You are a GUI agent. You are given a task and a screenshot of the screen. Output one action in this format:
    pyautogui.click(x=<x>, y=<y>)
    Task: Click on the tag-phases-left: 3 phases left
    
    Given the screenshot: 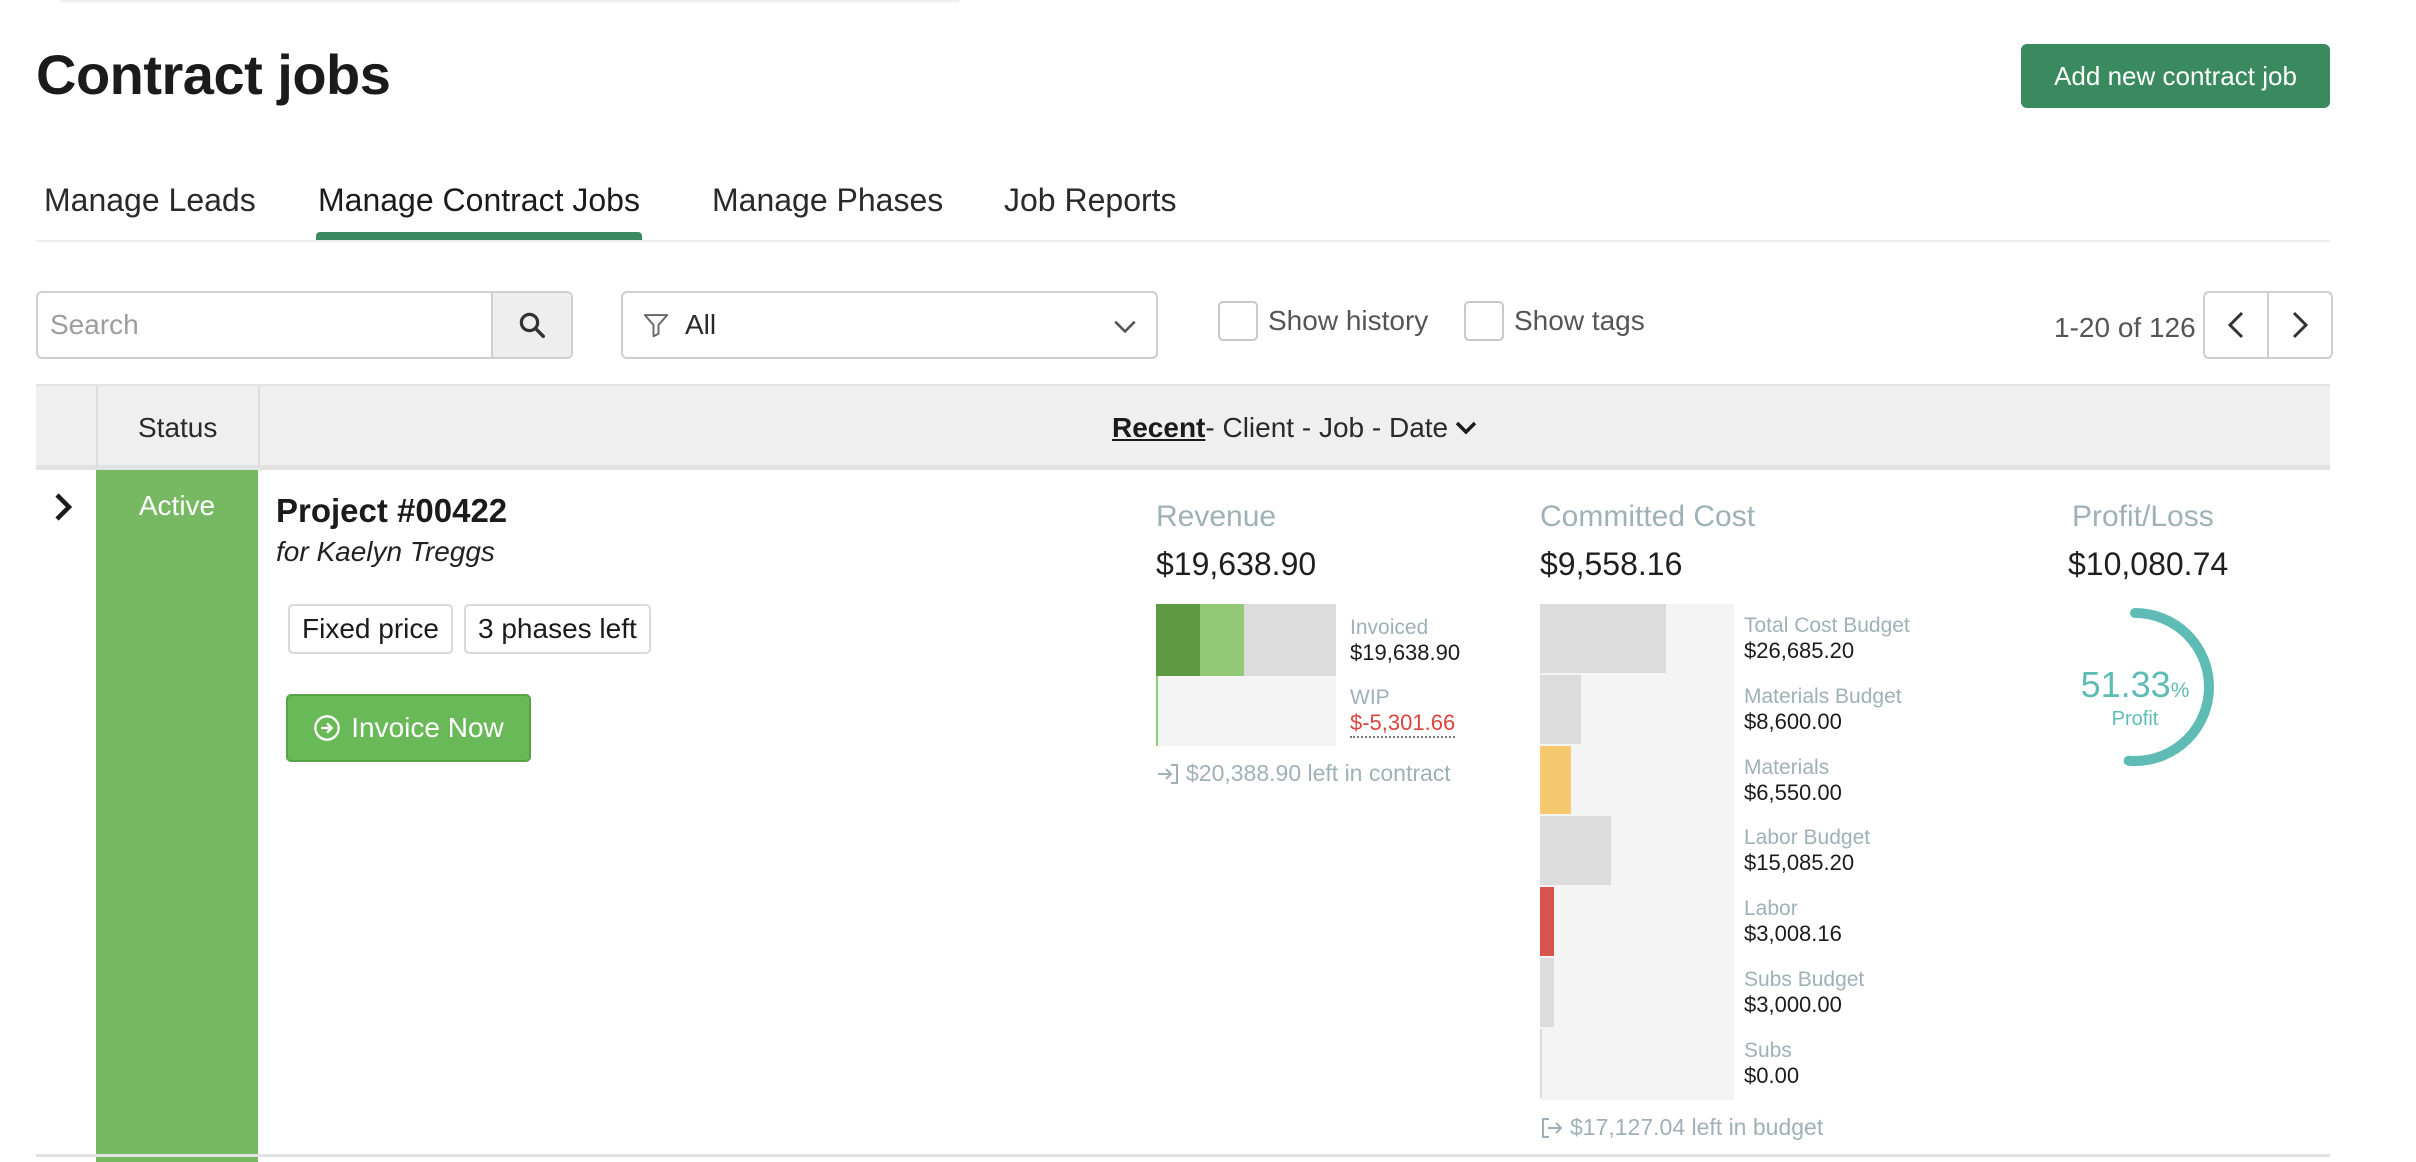 What is the action you would take?
    pyautogui.click(x=557, y=629)
    